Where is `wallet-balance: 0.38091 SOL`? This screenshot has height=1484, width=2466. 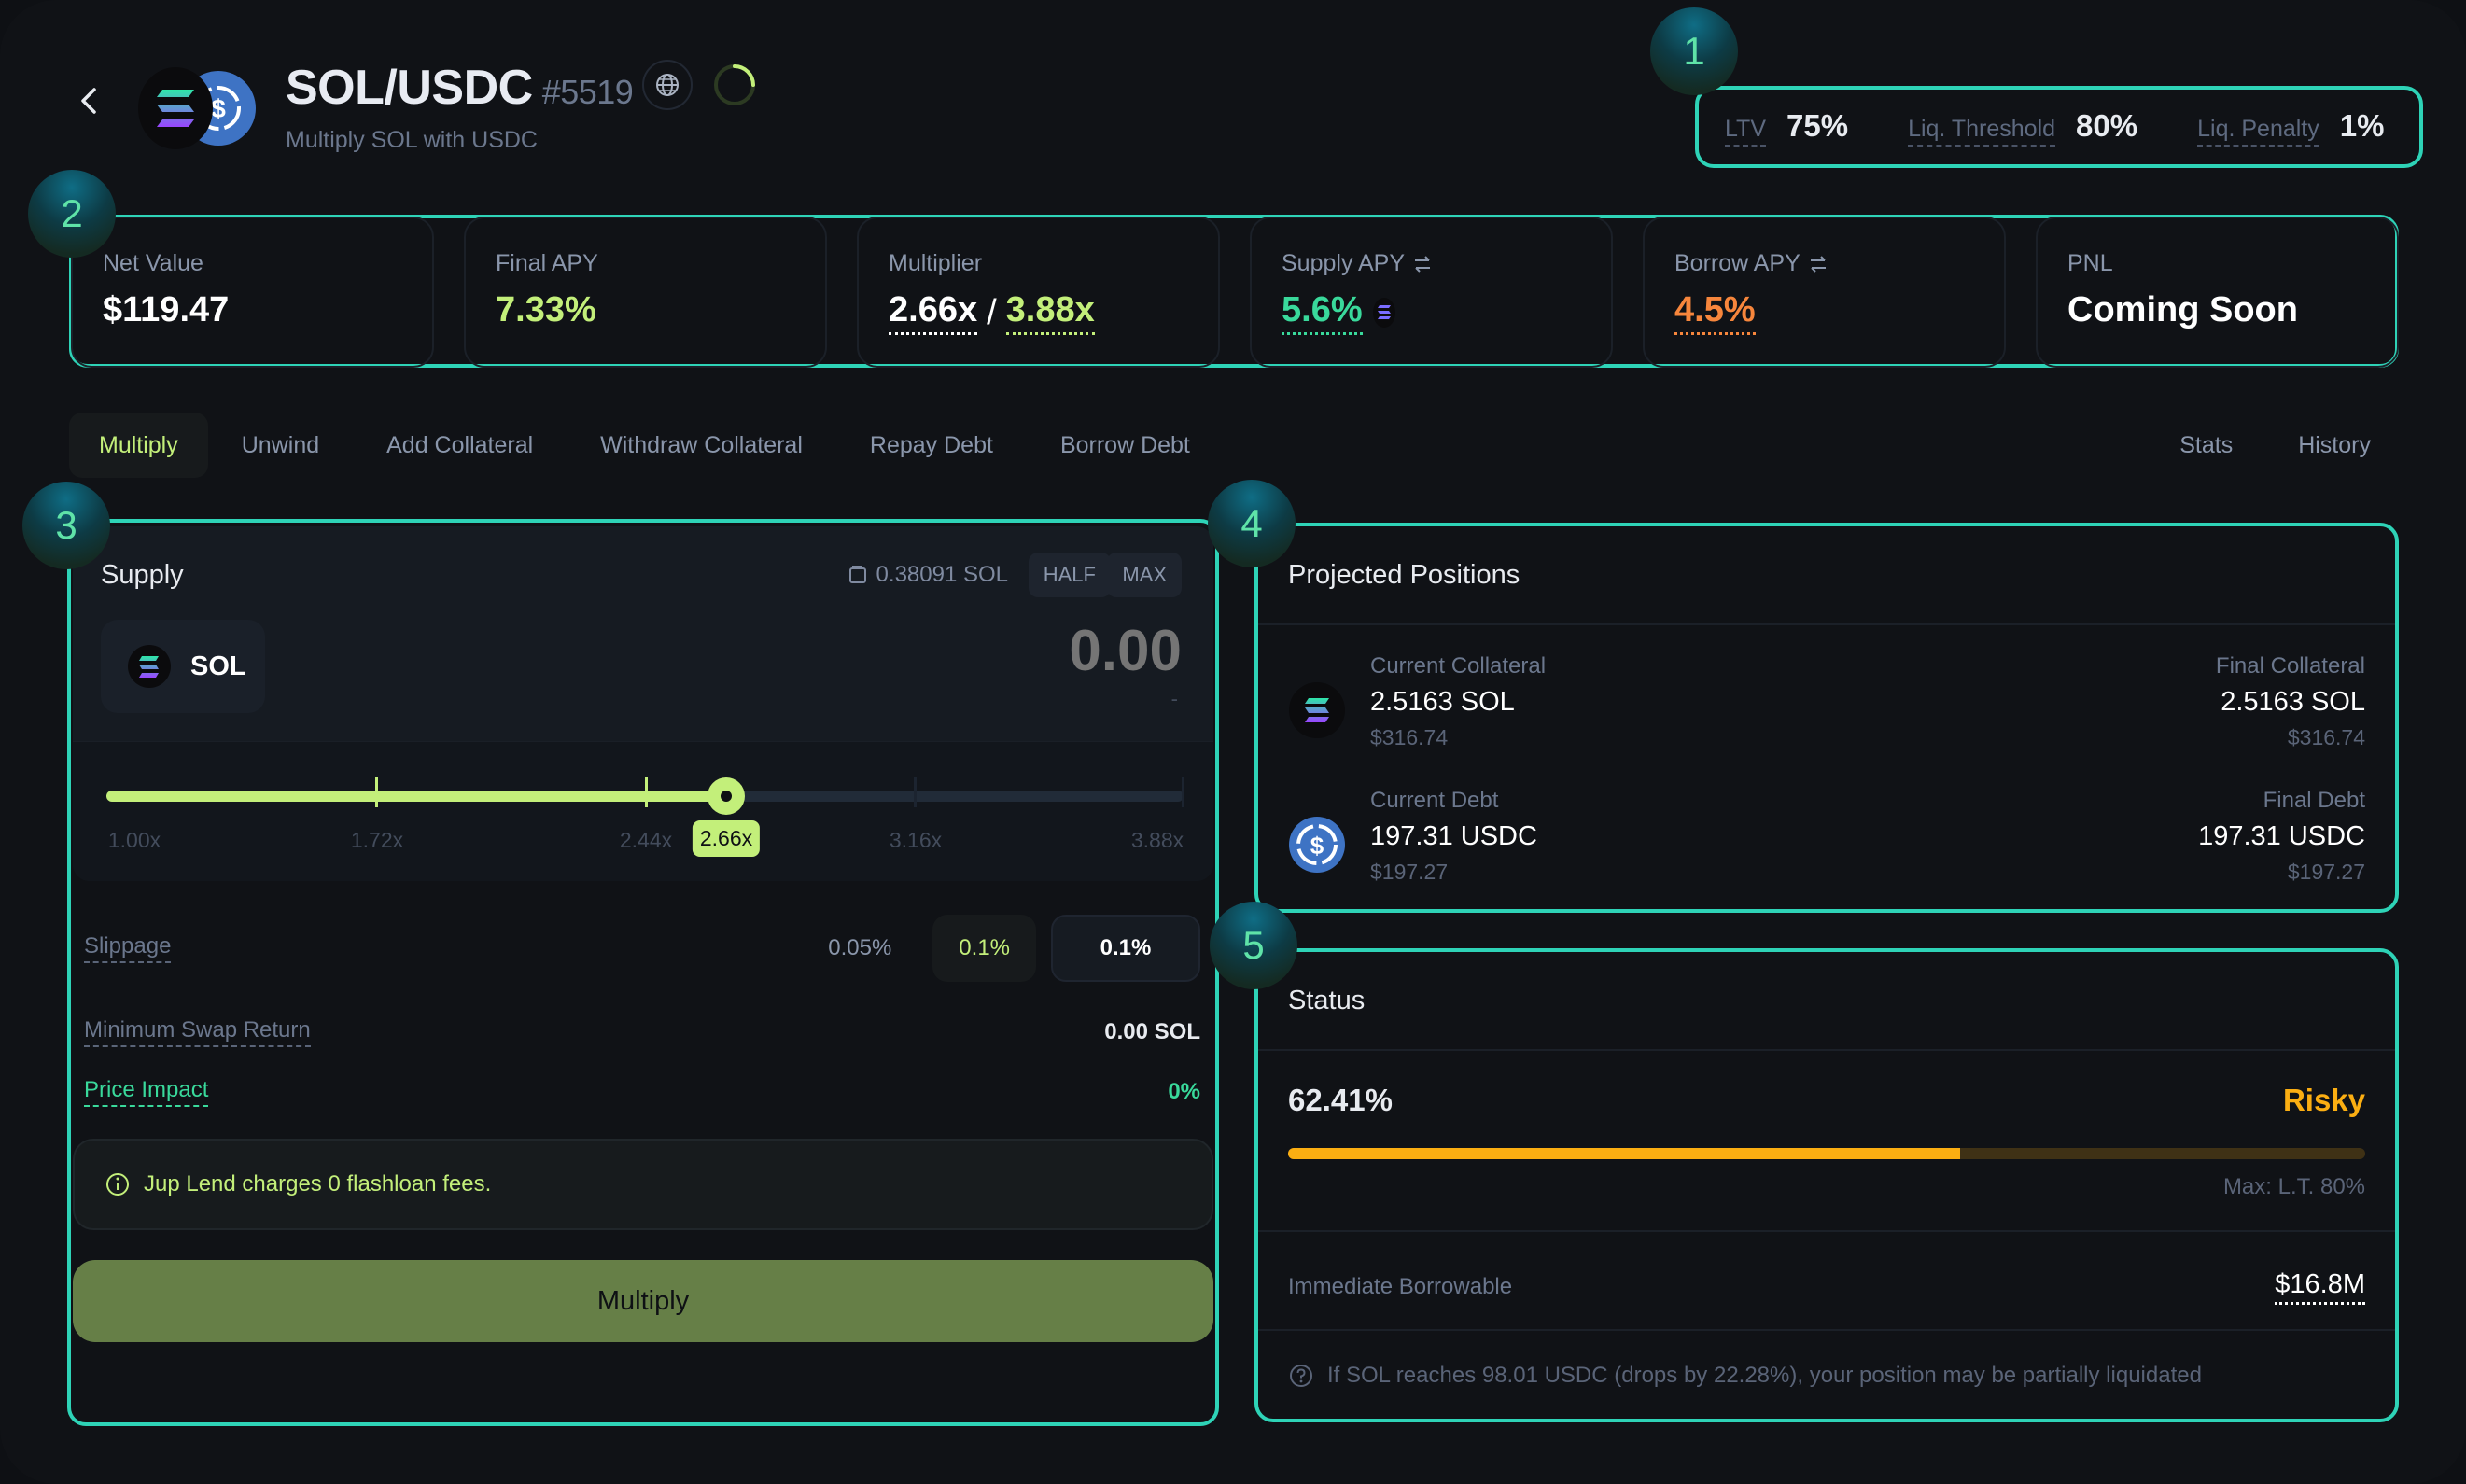 wallet-balance: 0.38091 SOL is located at coordinates (928, 575).